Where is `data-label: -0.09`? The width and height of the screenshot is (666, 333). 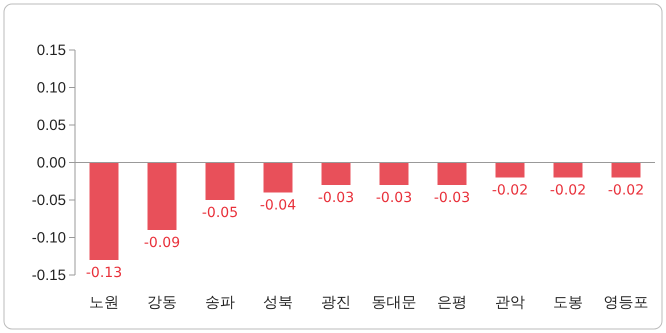
data-label: -0.09 is located at coordinates (162, 243).